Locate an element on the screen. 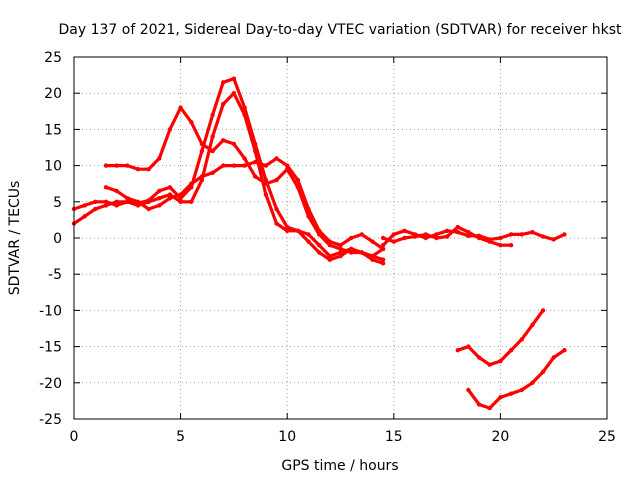 Image resolution: width=640 pixels, height=480 pixels. y-tick-label: 15 is located at coordinates (53, 130).